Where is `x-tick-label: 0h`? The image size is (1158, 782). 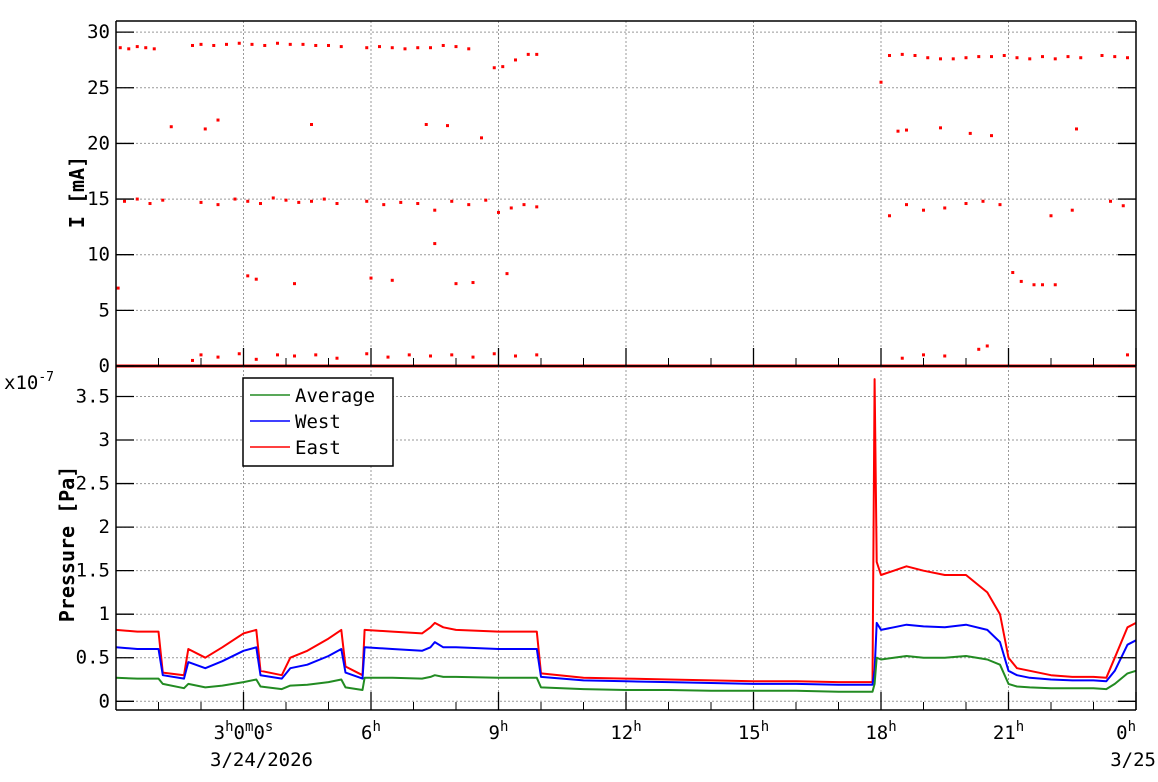
x-tick-label: 0h is located at coordinates (1126, 731).